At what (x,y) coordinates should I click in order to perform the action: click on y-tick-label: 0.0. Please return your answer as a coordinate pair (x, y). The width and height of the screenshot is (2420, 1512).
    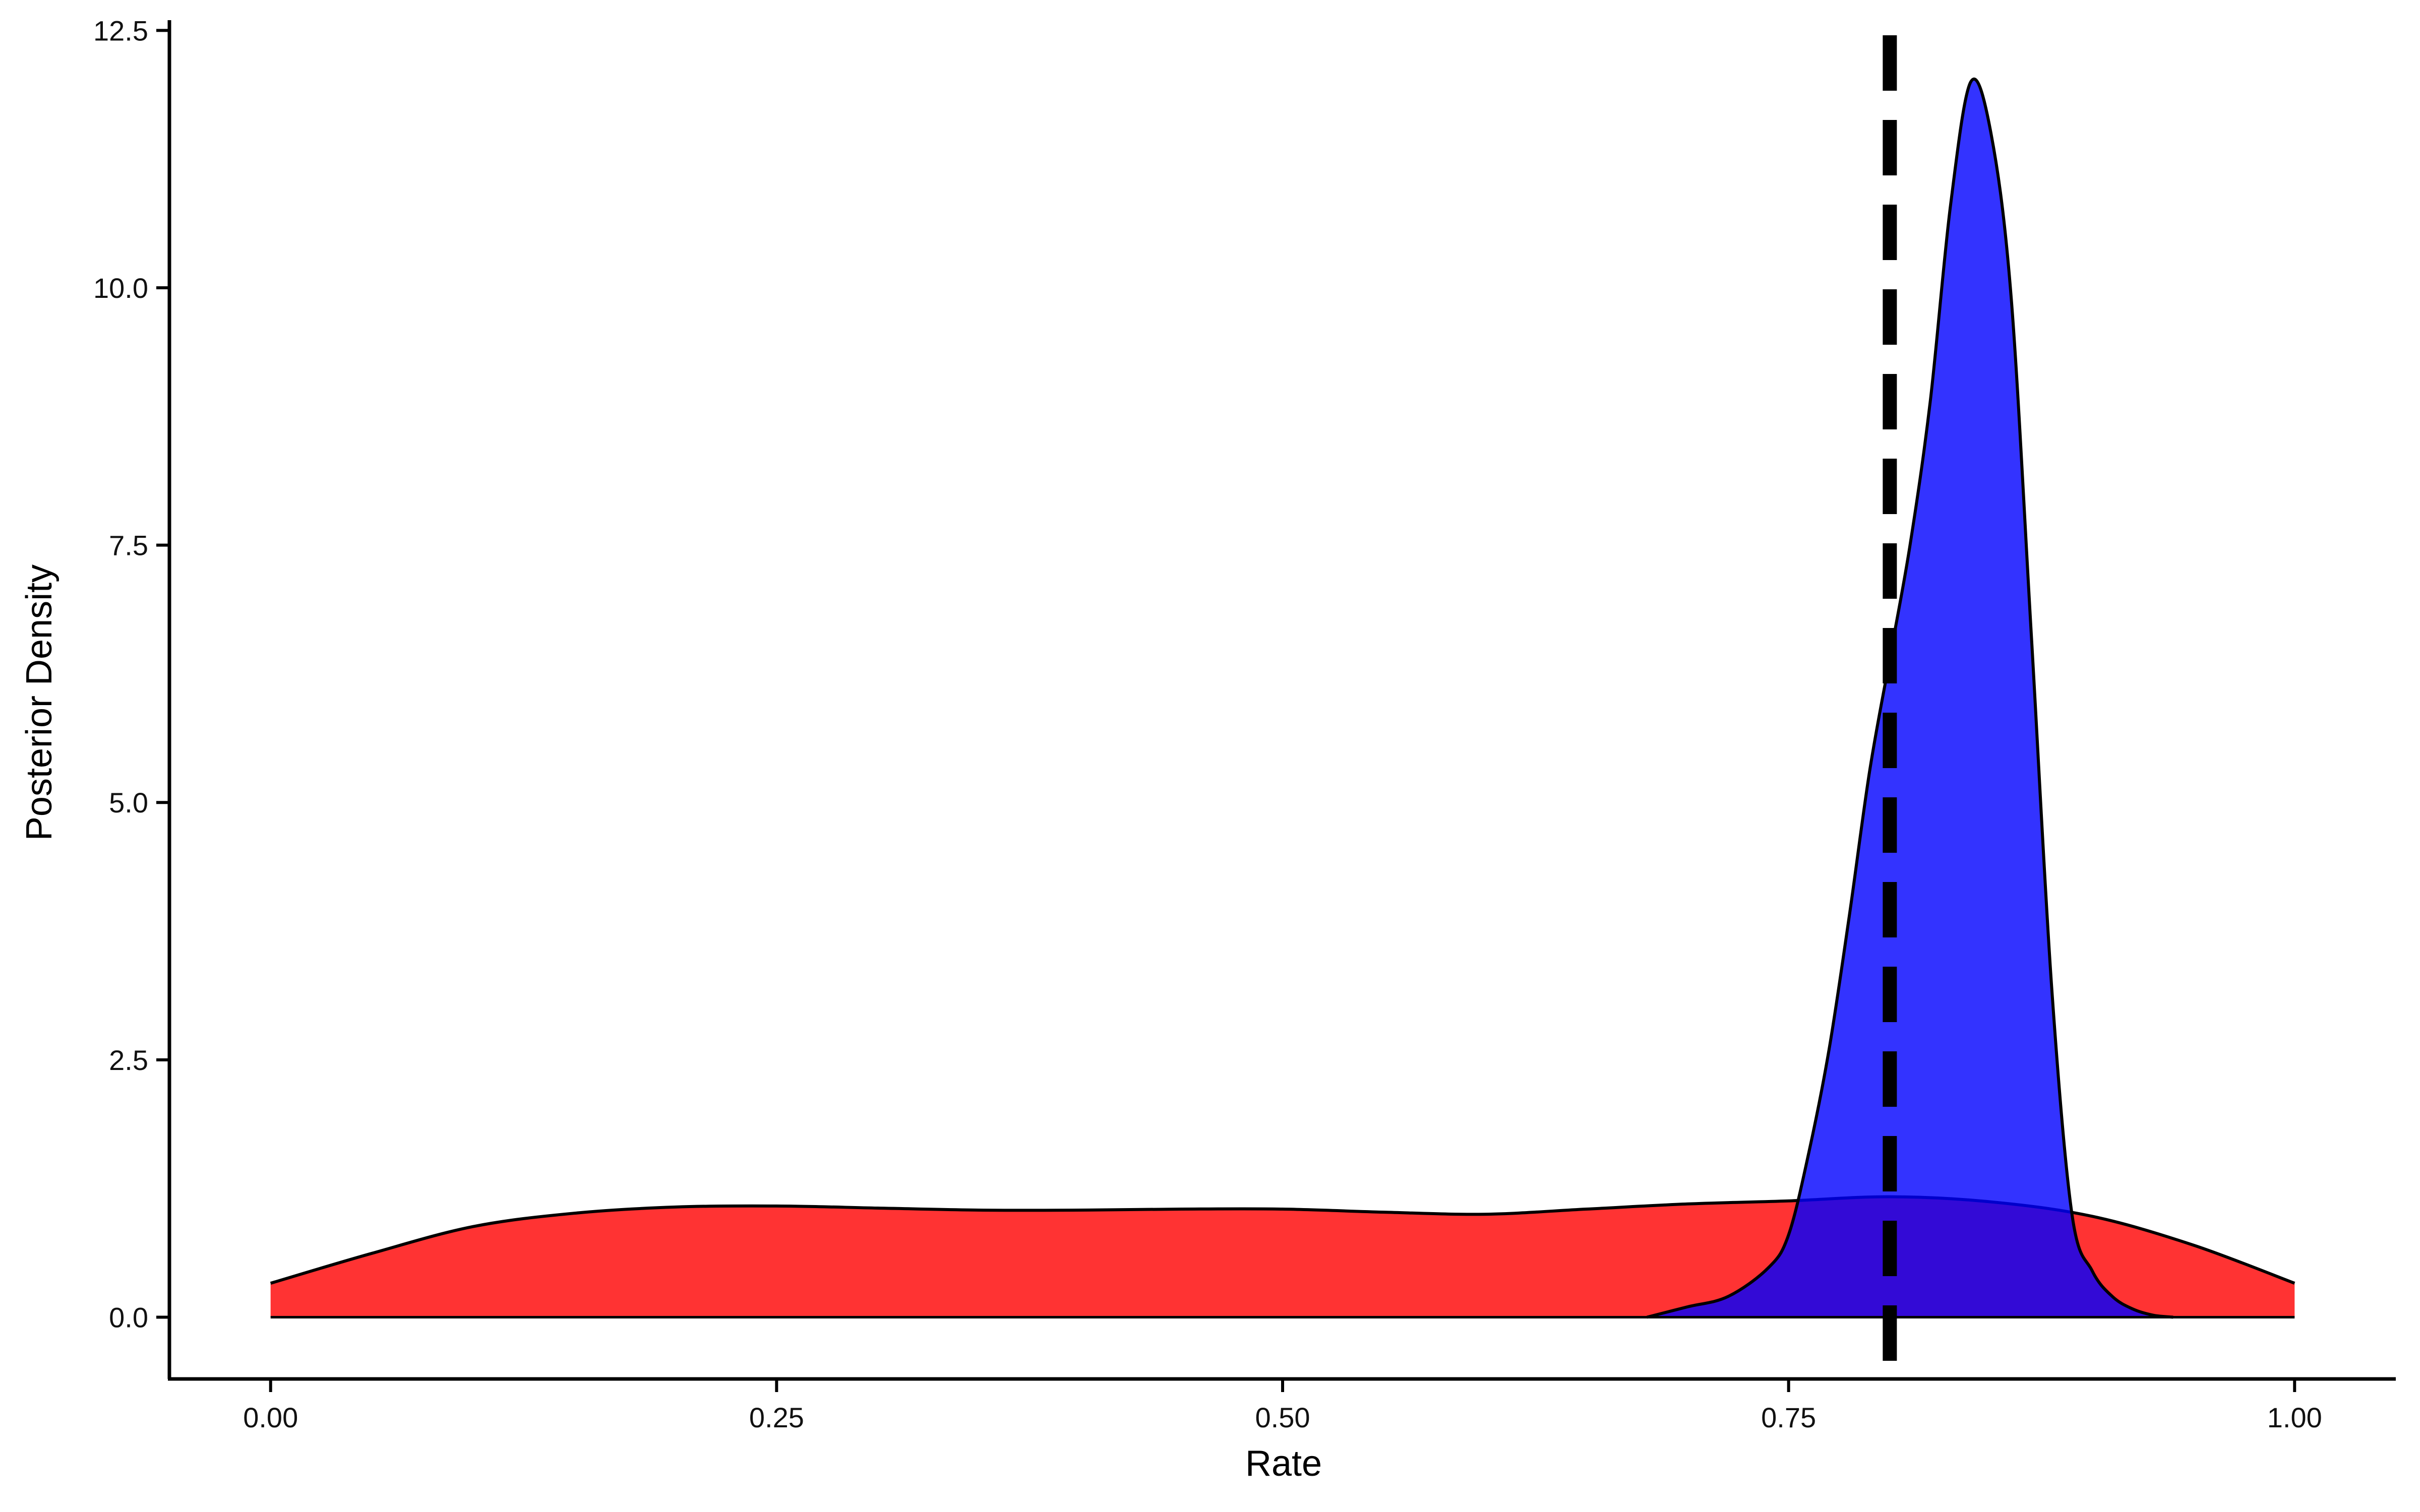
    Looking at the image, I should click on (128, 1317).